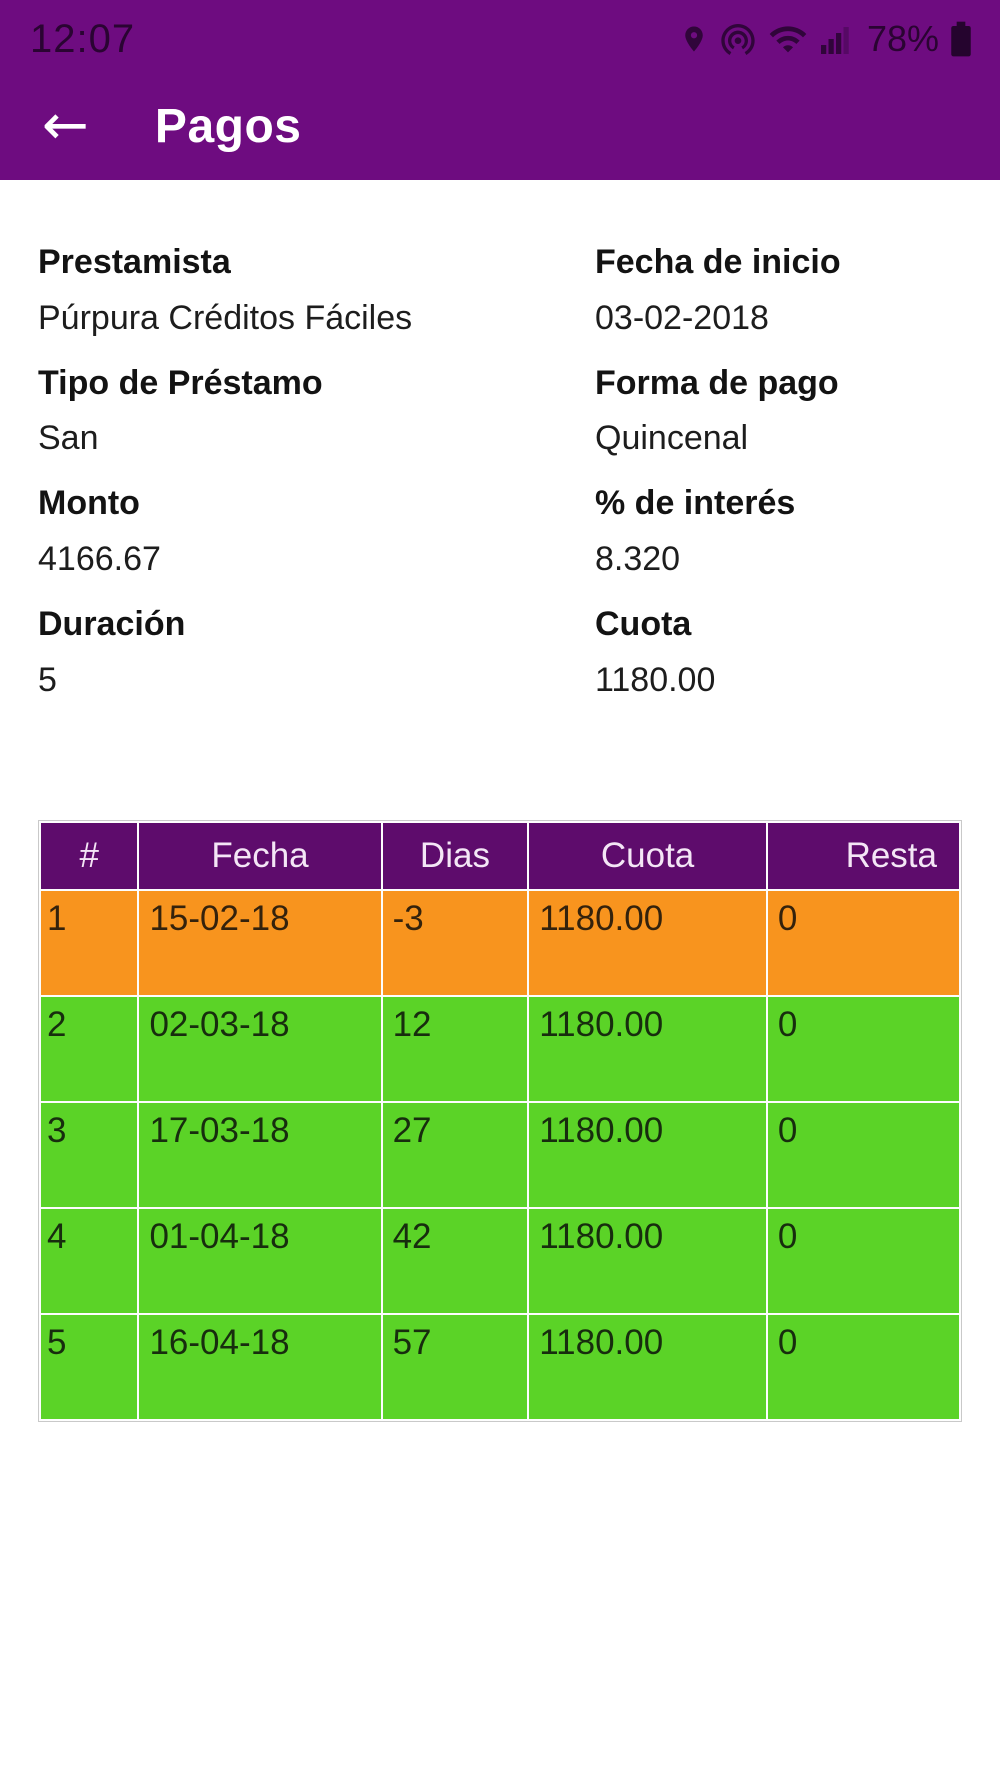 The height and width of the screenshot is (1778, 1000). What do you see at coordinates (99, 558) in the screenshot?
I see `field-value: 4166.67` at bounding box center [99, 558].